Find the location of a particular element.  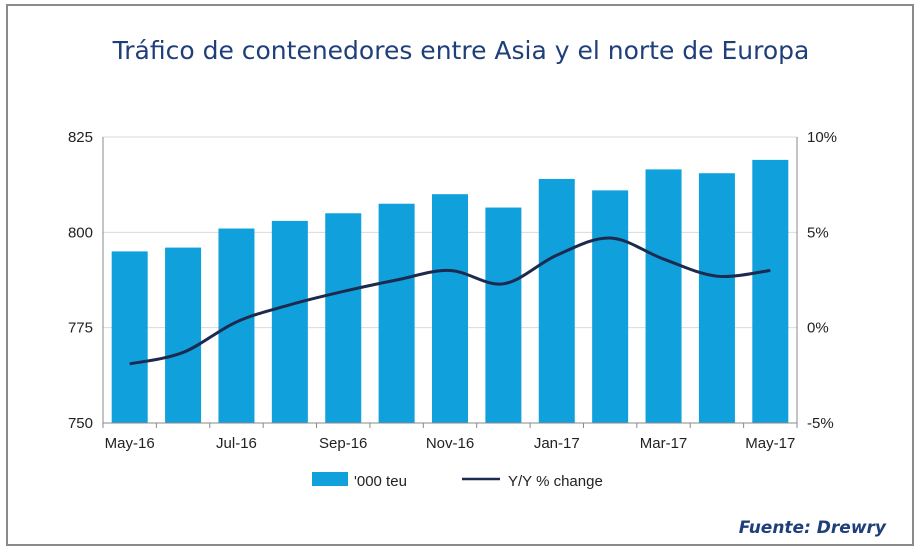

y-right-tick-label: 10% is located at coordinates (822, 137).